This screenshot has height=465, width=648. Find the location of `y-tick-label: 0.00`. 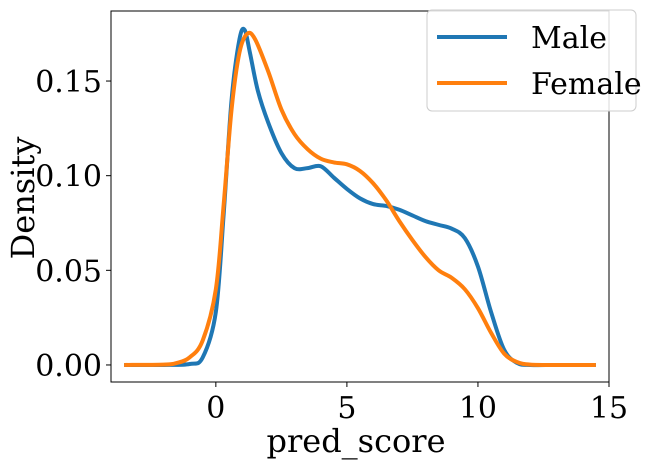

y-tick-label: 0.00 is located at coordinates (68, 366).